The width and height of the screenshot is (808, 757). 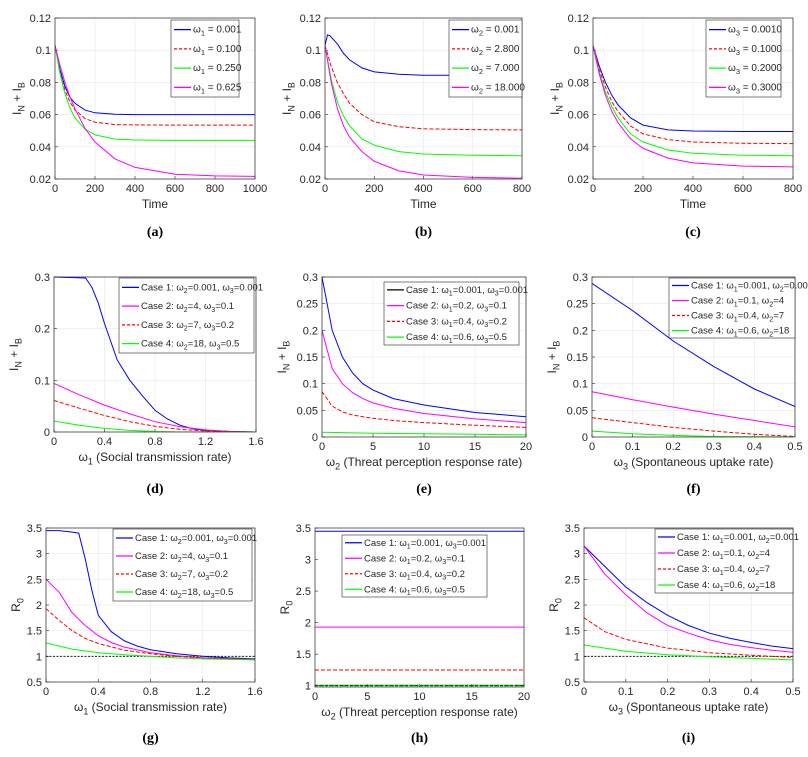 What do you see at coordinates (255, 189) in the screenshot?
I see `x-tick-label: 1000` at bounding box center [255, 189].